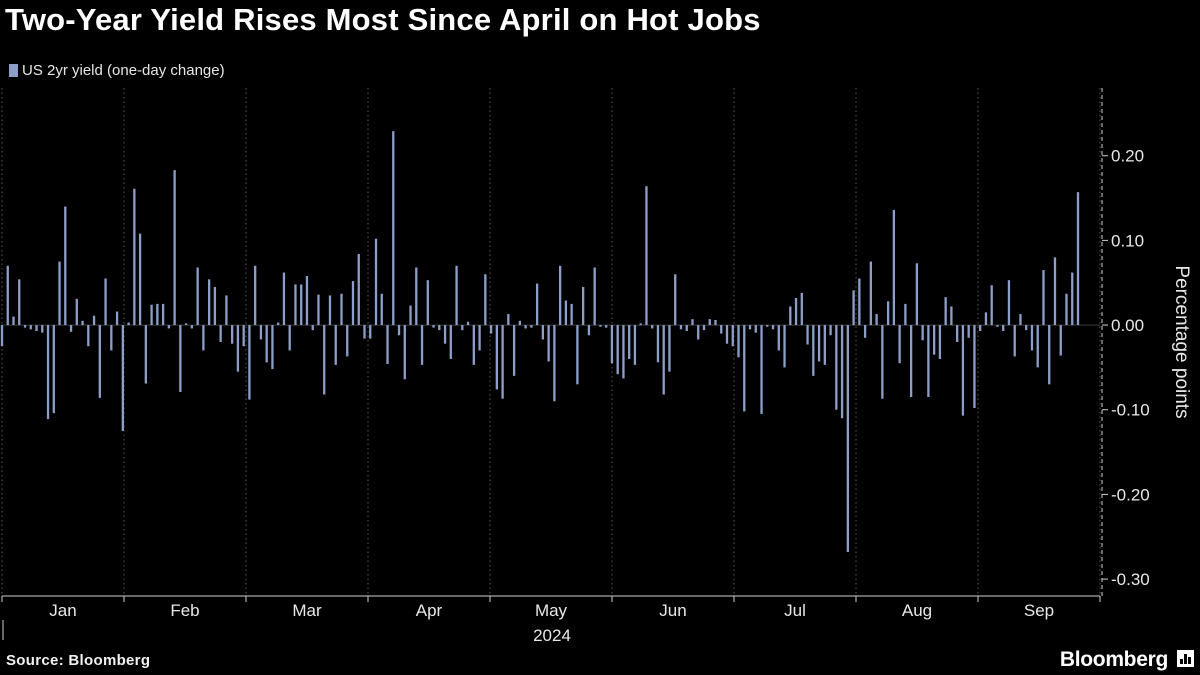 The image size is (1200, 675). Describe the element at coordinates (429, 610) in the screenshot. I see `x-tick-label: Apr` at that location.